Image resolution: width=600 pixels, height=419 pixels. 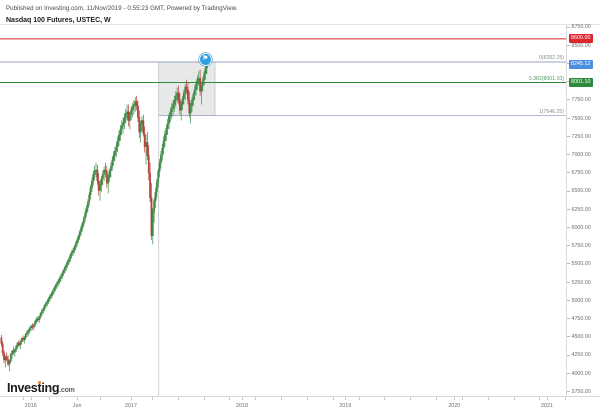 I want to click on price-tick: 4000.00, so click(x=583, y=374).